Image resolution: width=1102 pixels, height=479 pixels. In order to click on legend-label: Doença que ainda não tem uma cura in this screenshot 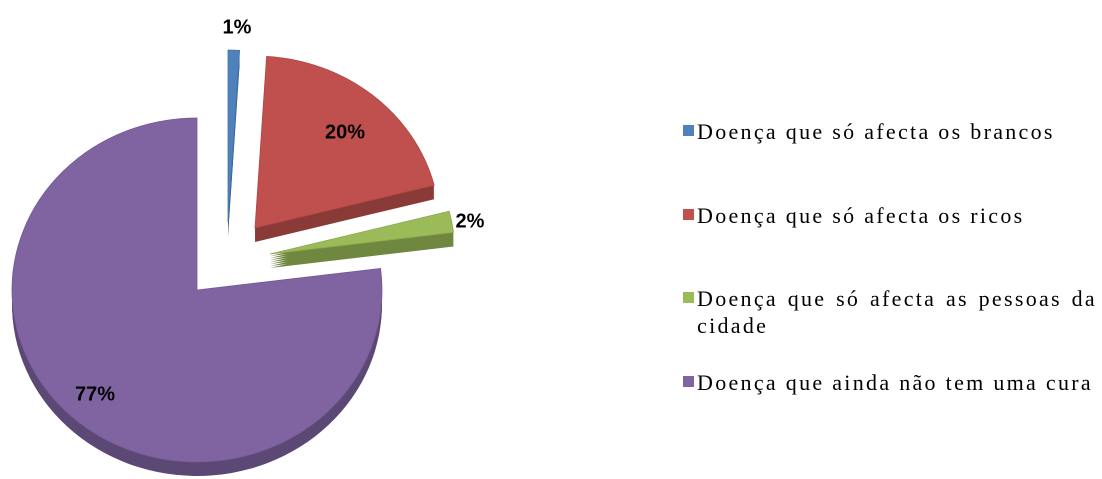, I will do `click(895, 382)`.